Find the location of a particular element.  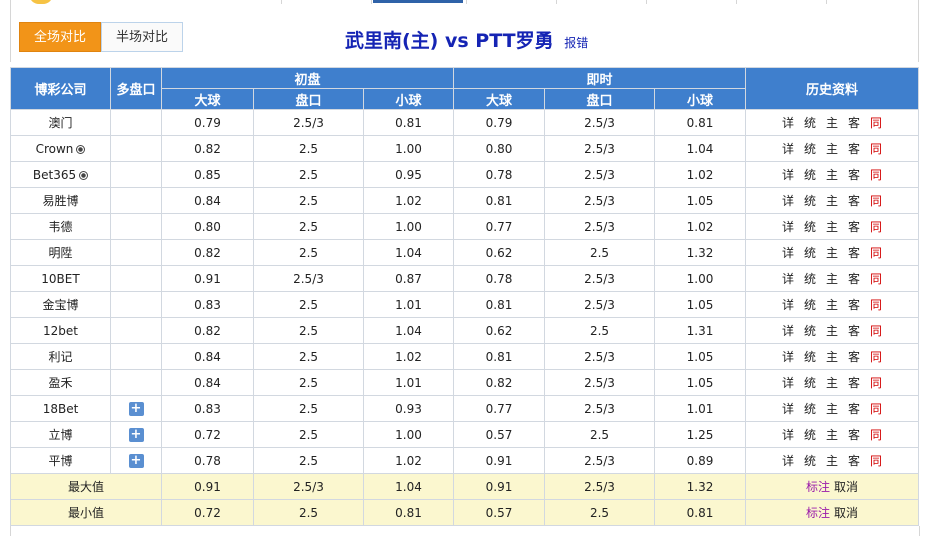

company-name: 明陞 is located at coordinates (60, 253).